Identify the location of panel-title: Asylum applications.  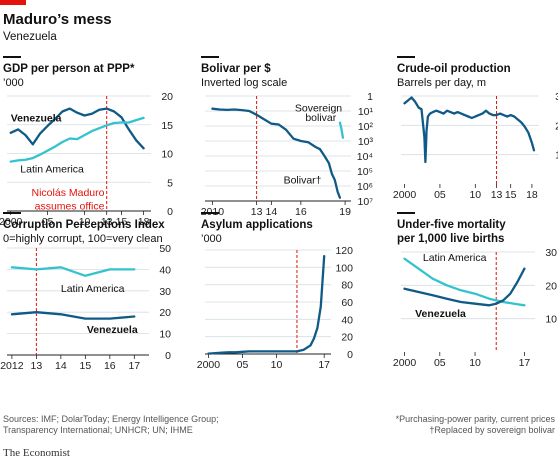
(257, 225).